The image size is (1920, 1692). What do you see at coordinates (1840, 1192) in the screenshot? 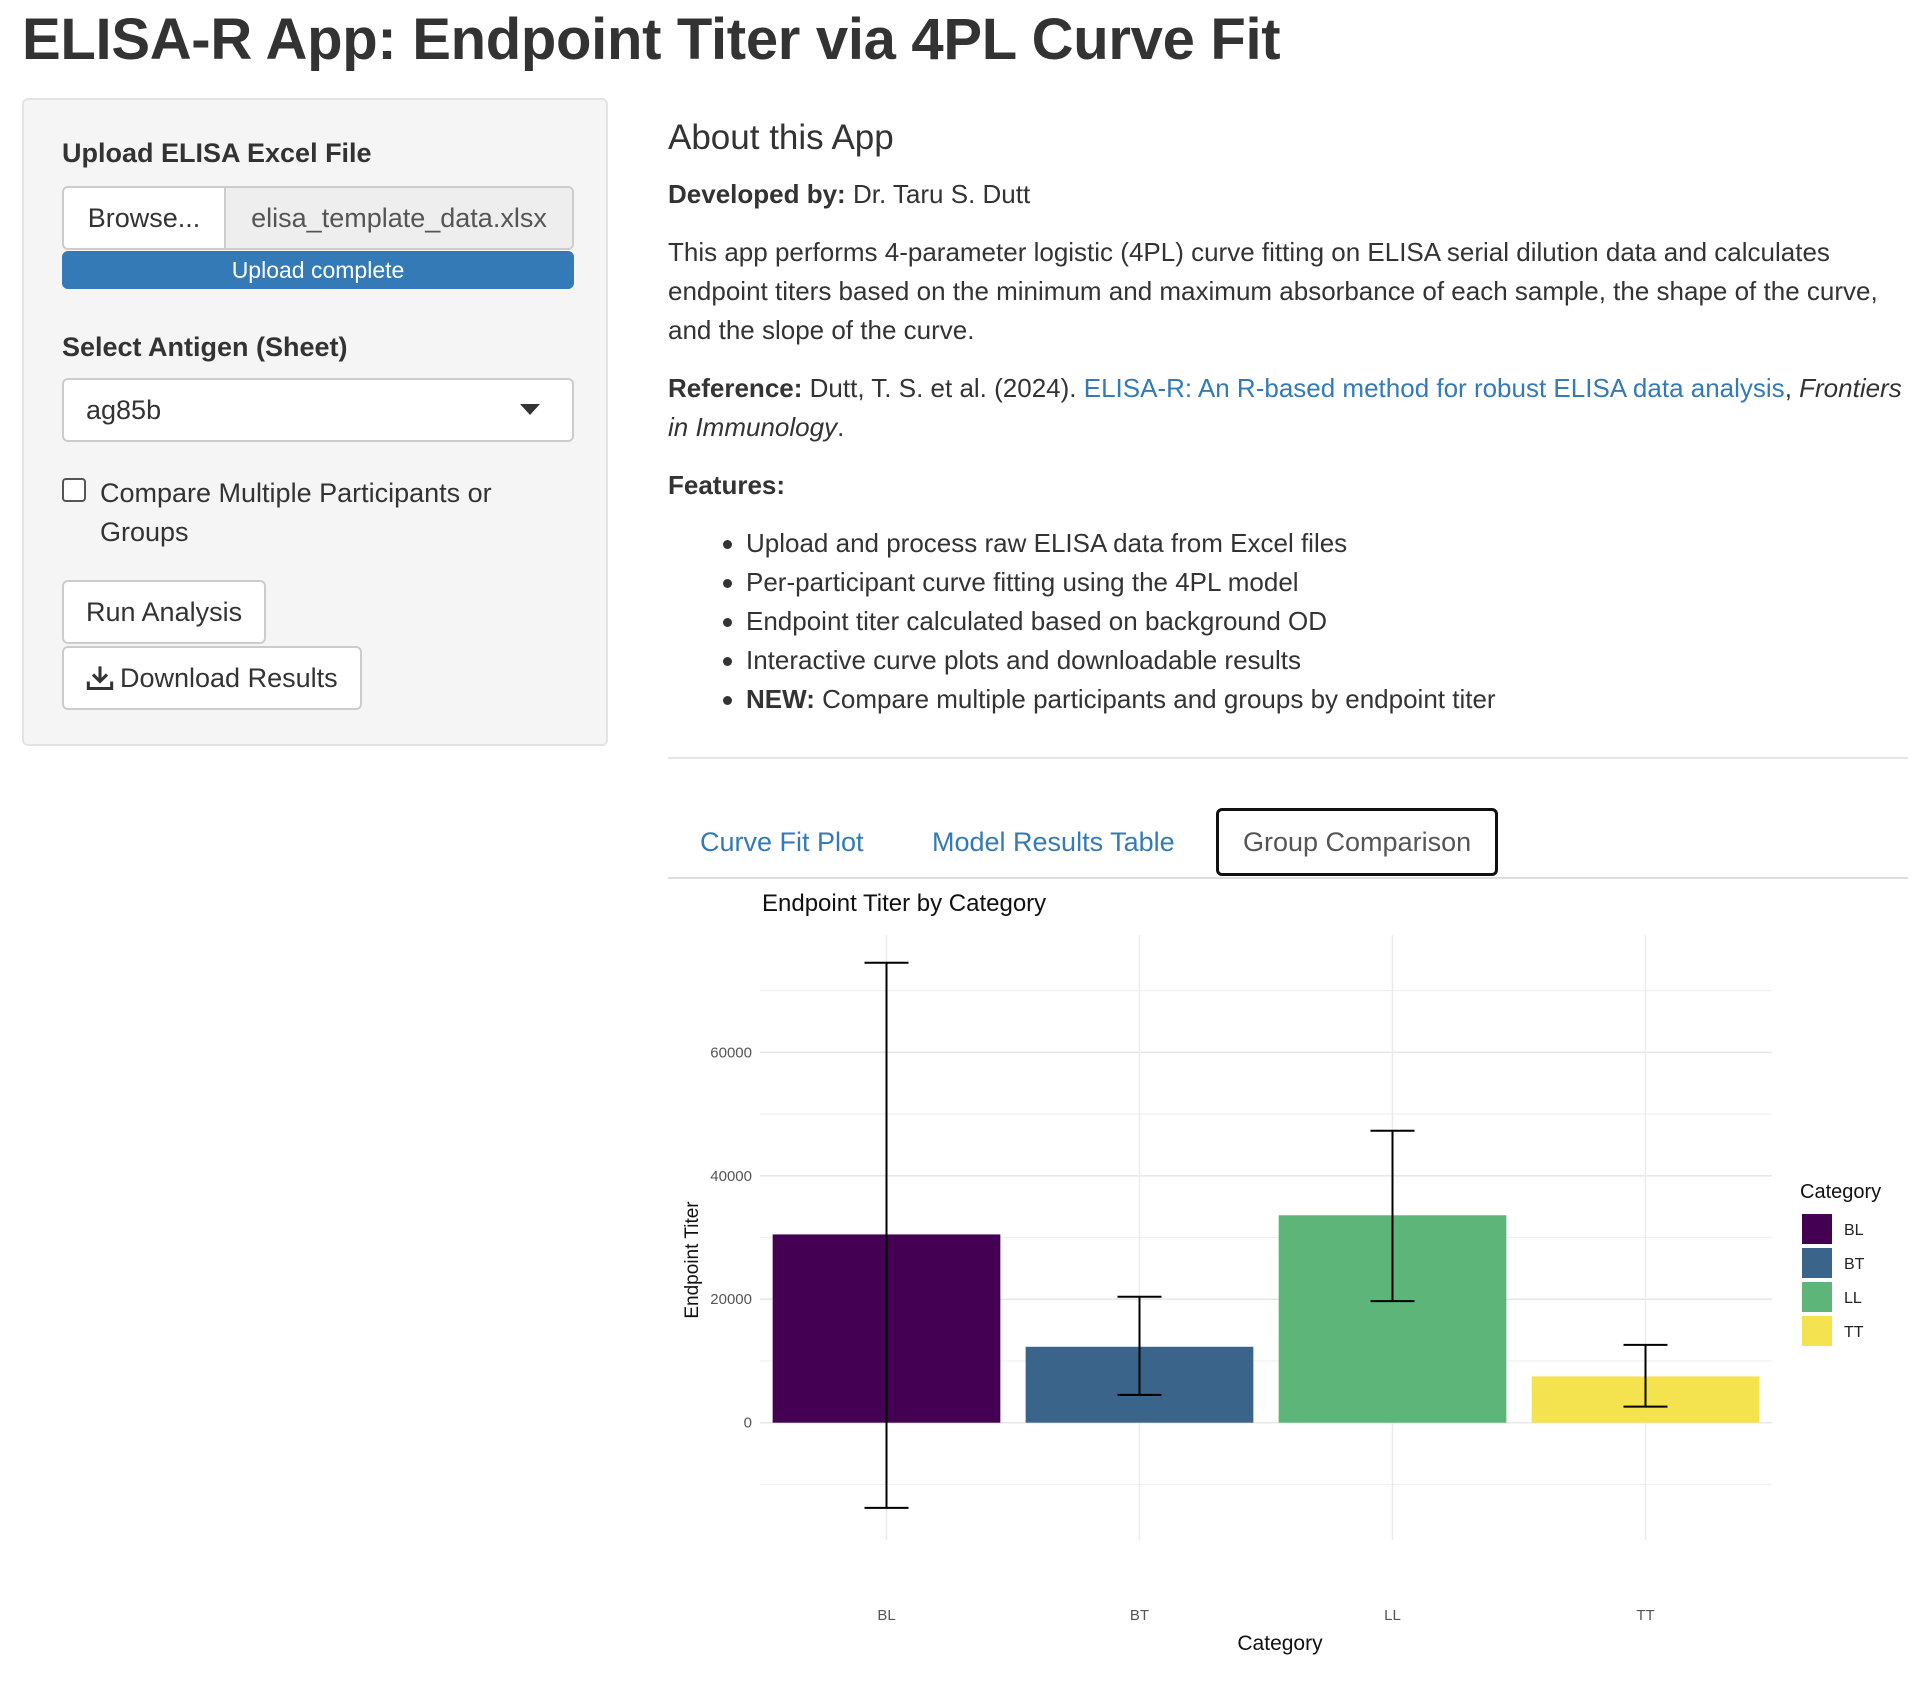
I see `legend-title: Category` at bounding box center [1840, 1192].